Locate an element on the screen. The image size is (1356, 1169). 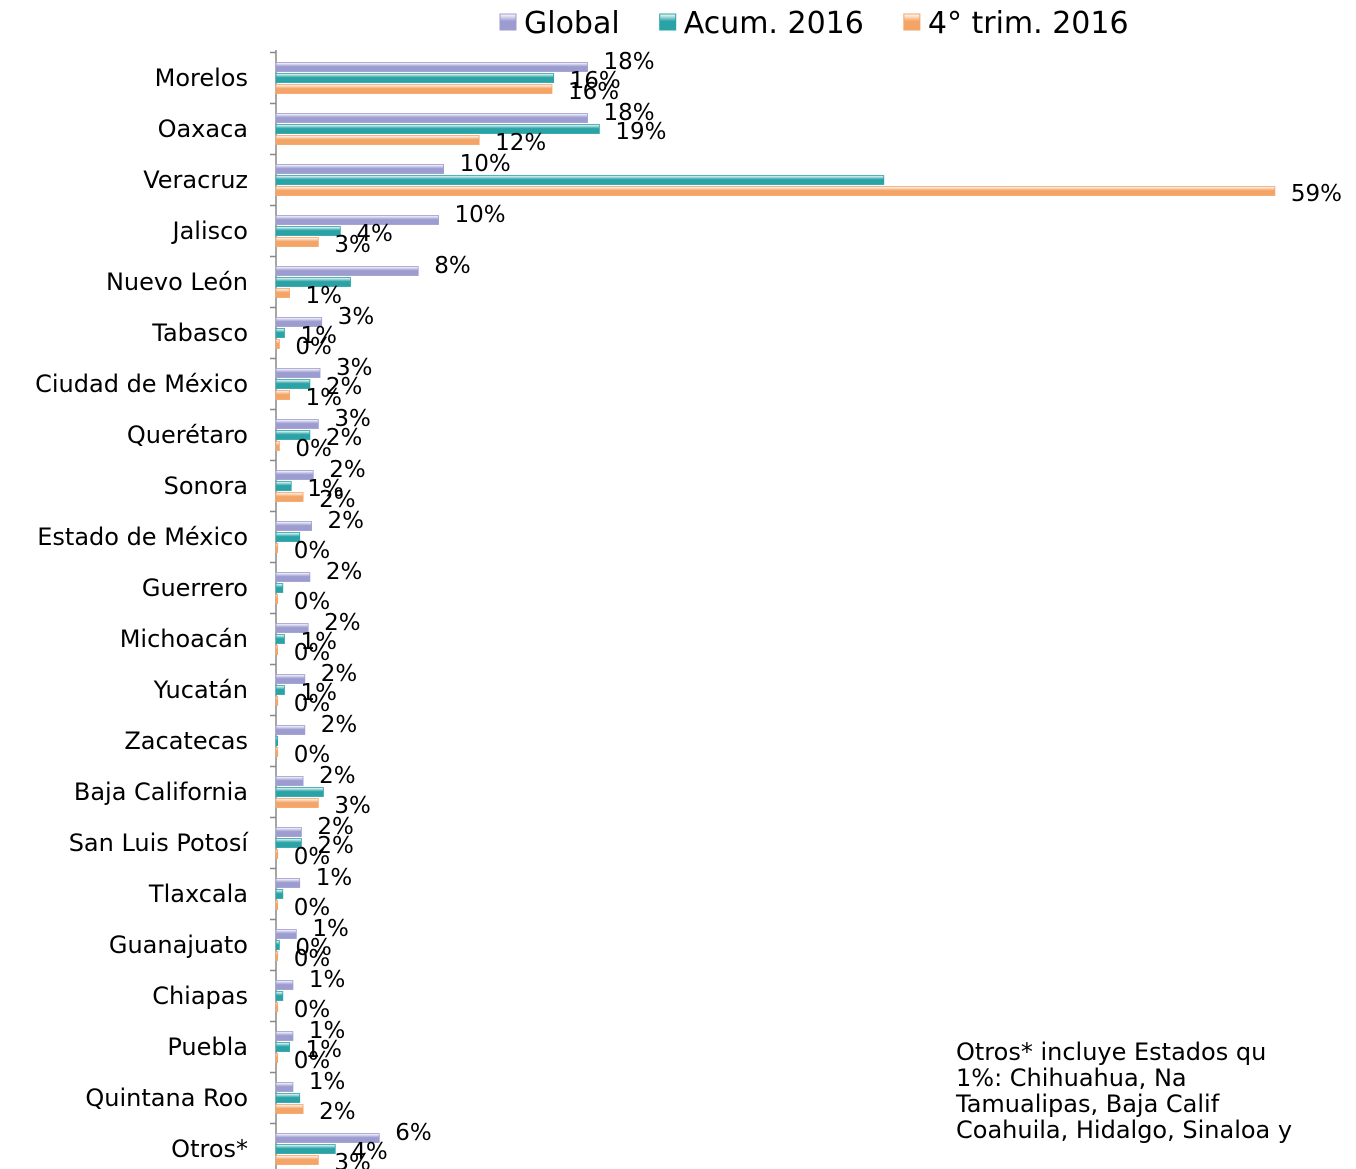
category-label: Otros* is located at coordinates (209, 1149).